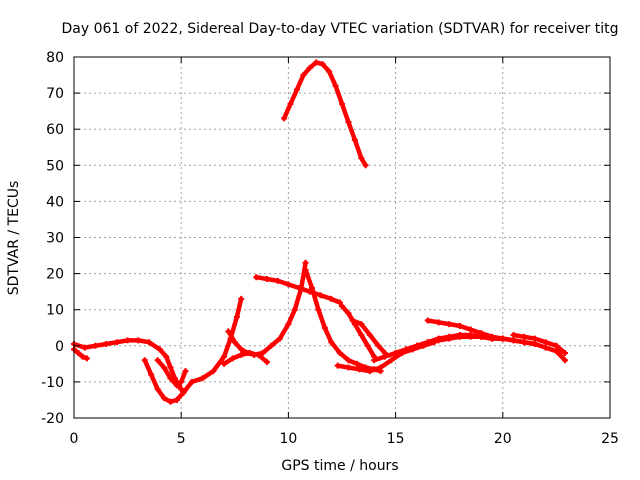 This screenshot has height=480, width=640. Describe the element at coordinates (52, 383) in the screenshot. I see `y-tick-label: -10` at that location.